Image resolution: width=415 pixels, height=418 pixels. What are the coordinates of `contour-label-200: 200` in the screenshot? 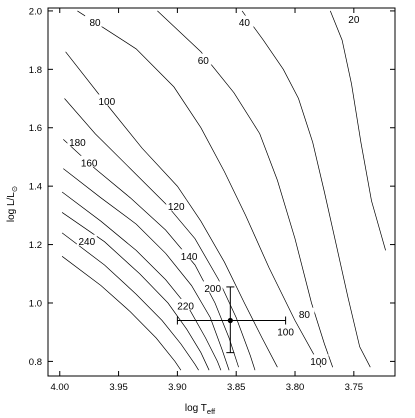 It's located at (212, 289).